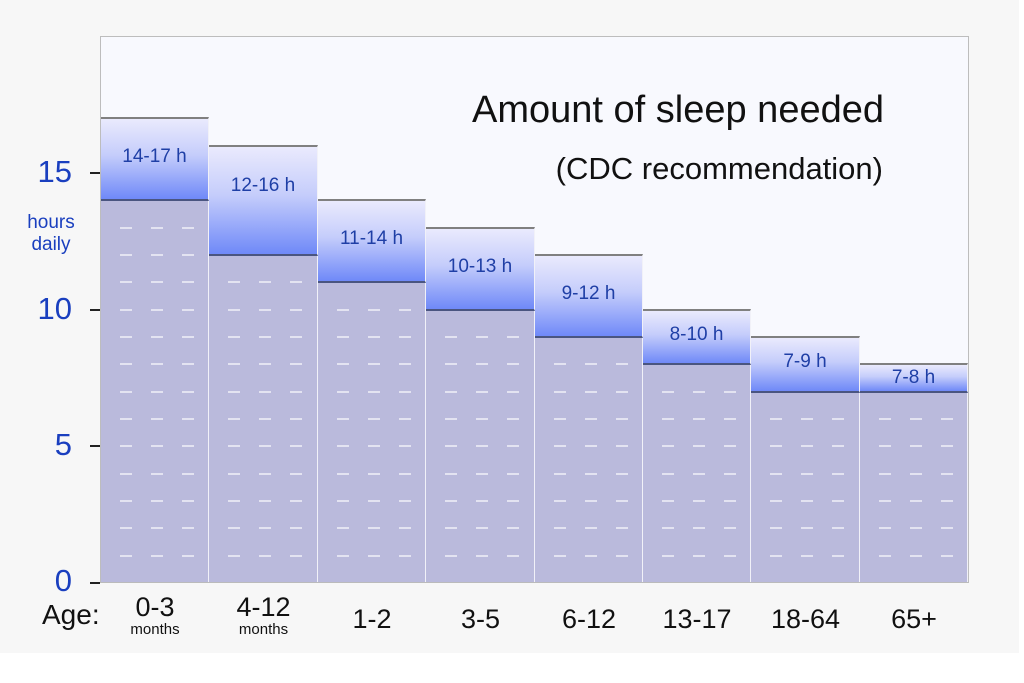 The image size is (1024, 683). What do you see at coordinates (54, 308) in the screenshot?
I see `y-label-10: 10` at bounding box center [54, 308].